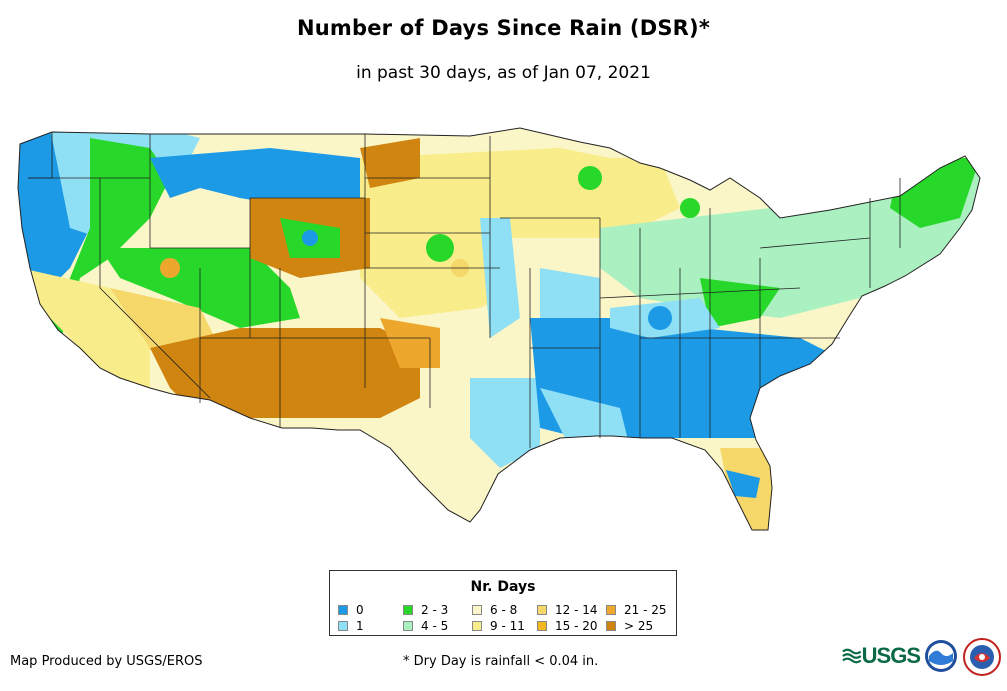  I want to click on legend-item: 21 - 25, so click(636, 610).